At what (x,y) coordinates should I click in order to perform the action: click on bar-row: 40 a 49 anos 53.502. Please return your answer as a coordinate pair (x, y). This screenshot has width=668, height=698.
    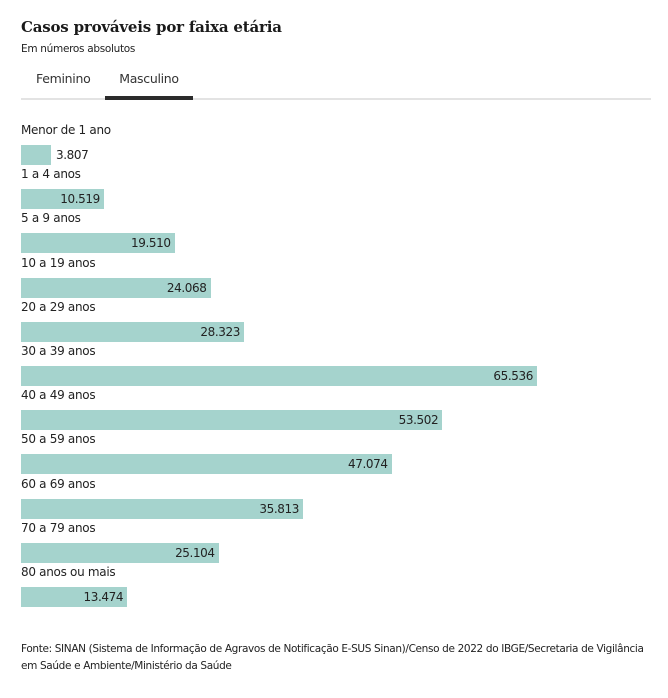
    Looking at the image, I should click on (341, 410).